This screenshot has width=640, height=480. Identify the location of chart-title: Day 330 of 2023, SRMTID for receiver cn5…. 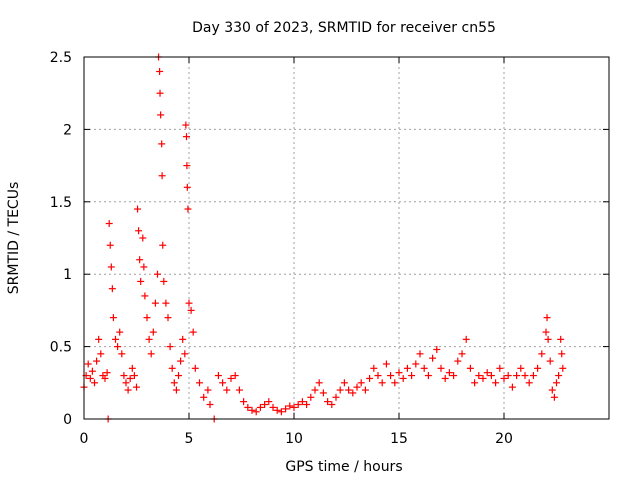
(344, 28).